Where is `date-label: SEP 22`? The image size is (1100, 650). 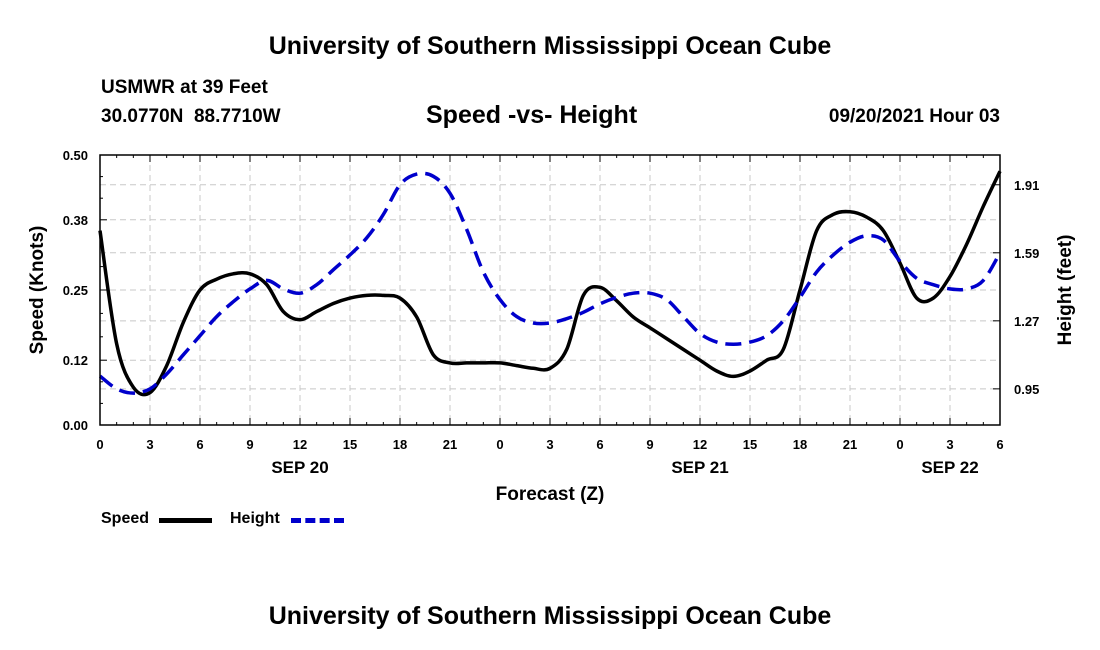 date-label: SEP 22 is located at coordinates (949, 467).